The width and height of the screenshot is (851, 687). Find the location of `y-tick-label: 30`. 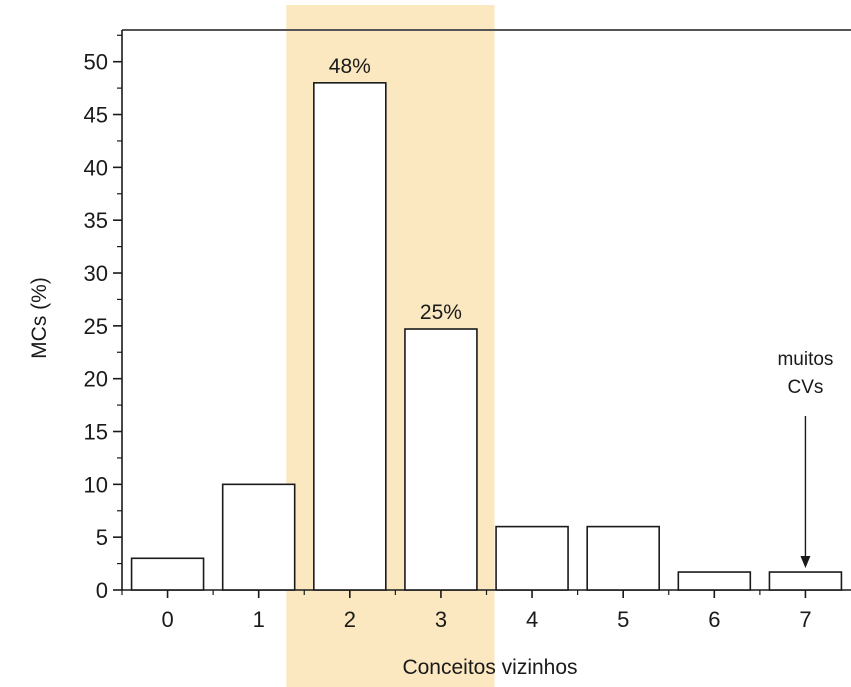

y-tick-label: 30 is located at coordinates (96, 273).